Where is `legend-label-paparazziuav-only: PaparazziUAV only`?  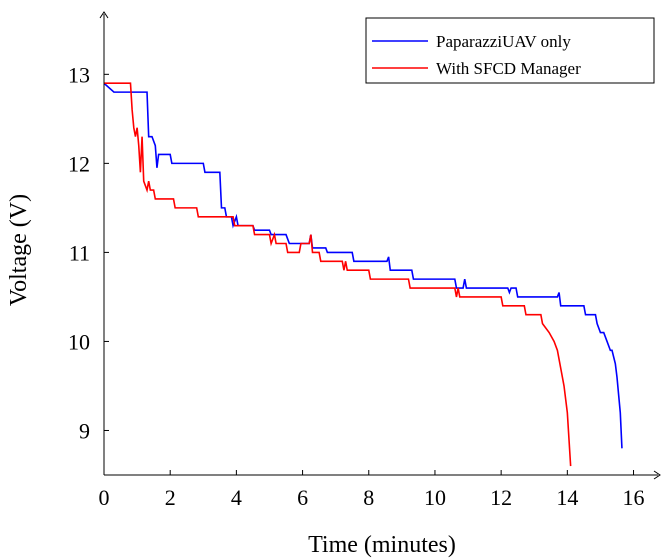
legend-label-paparazziuav-only: PaparazziUAV only is located at coordinates (503, 41).